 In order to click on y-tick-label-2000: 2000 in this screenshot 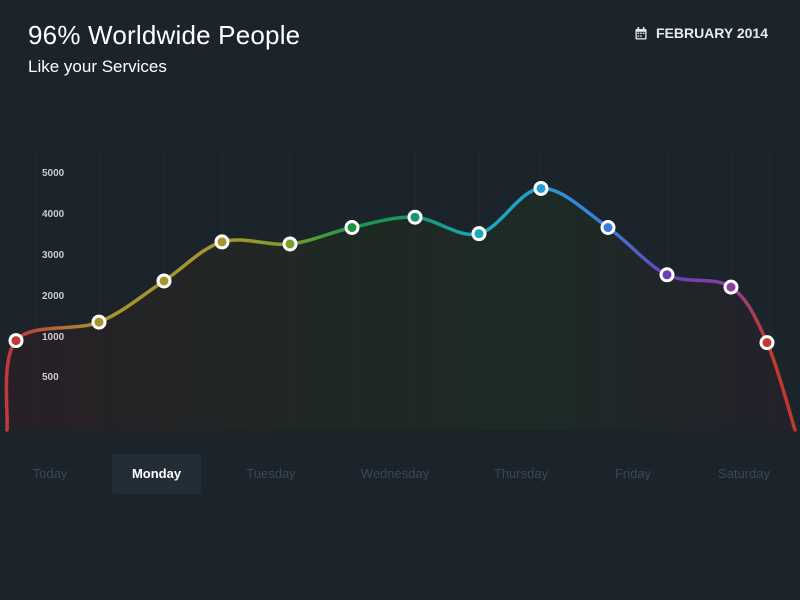, I will do `click(53, 296)`.